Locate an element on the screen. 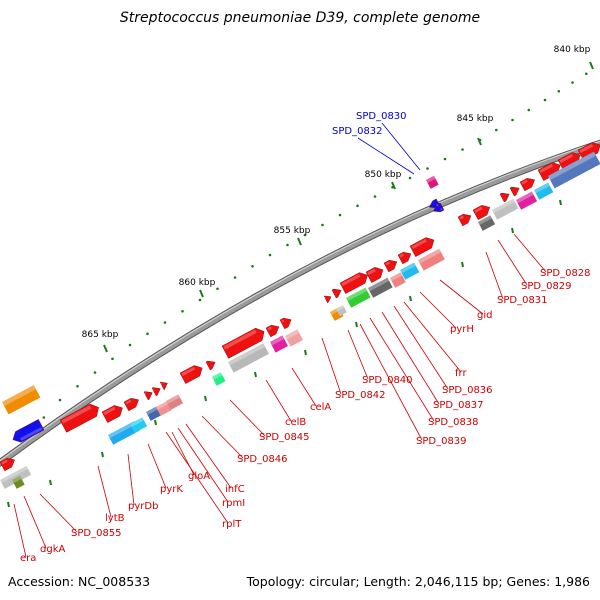  gene-label: SPD_0832 is located at coordinates (357, 131).